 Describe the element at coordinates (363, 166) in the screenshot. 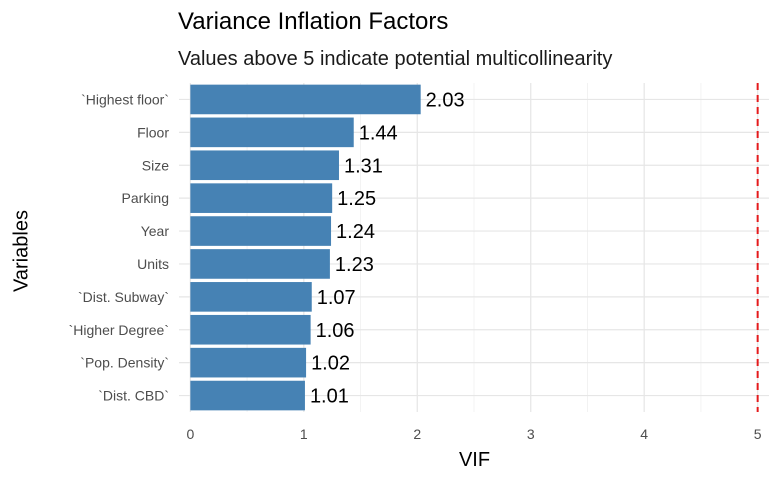

I see `data-label: 1.31` at that location.